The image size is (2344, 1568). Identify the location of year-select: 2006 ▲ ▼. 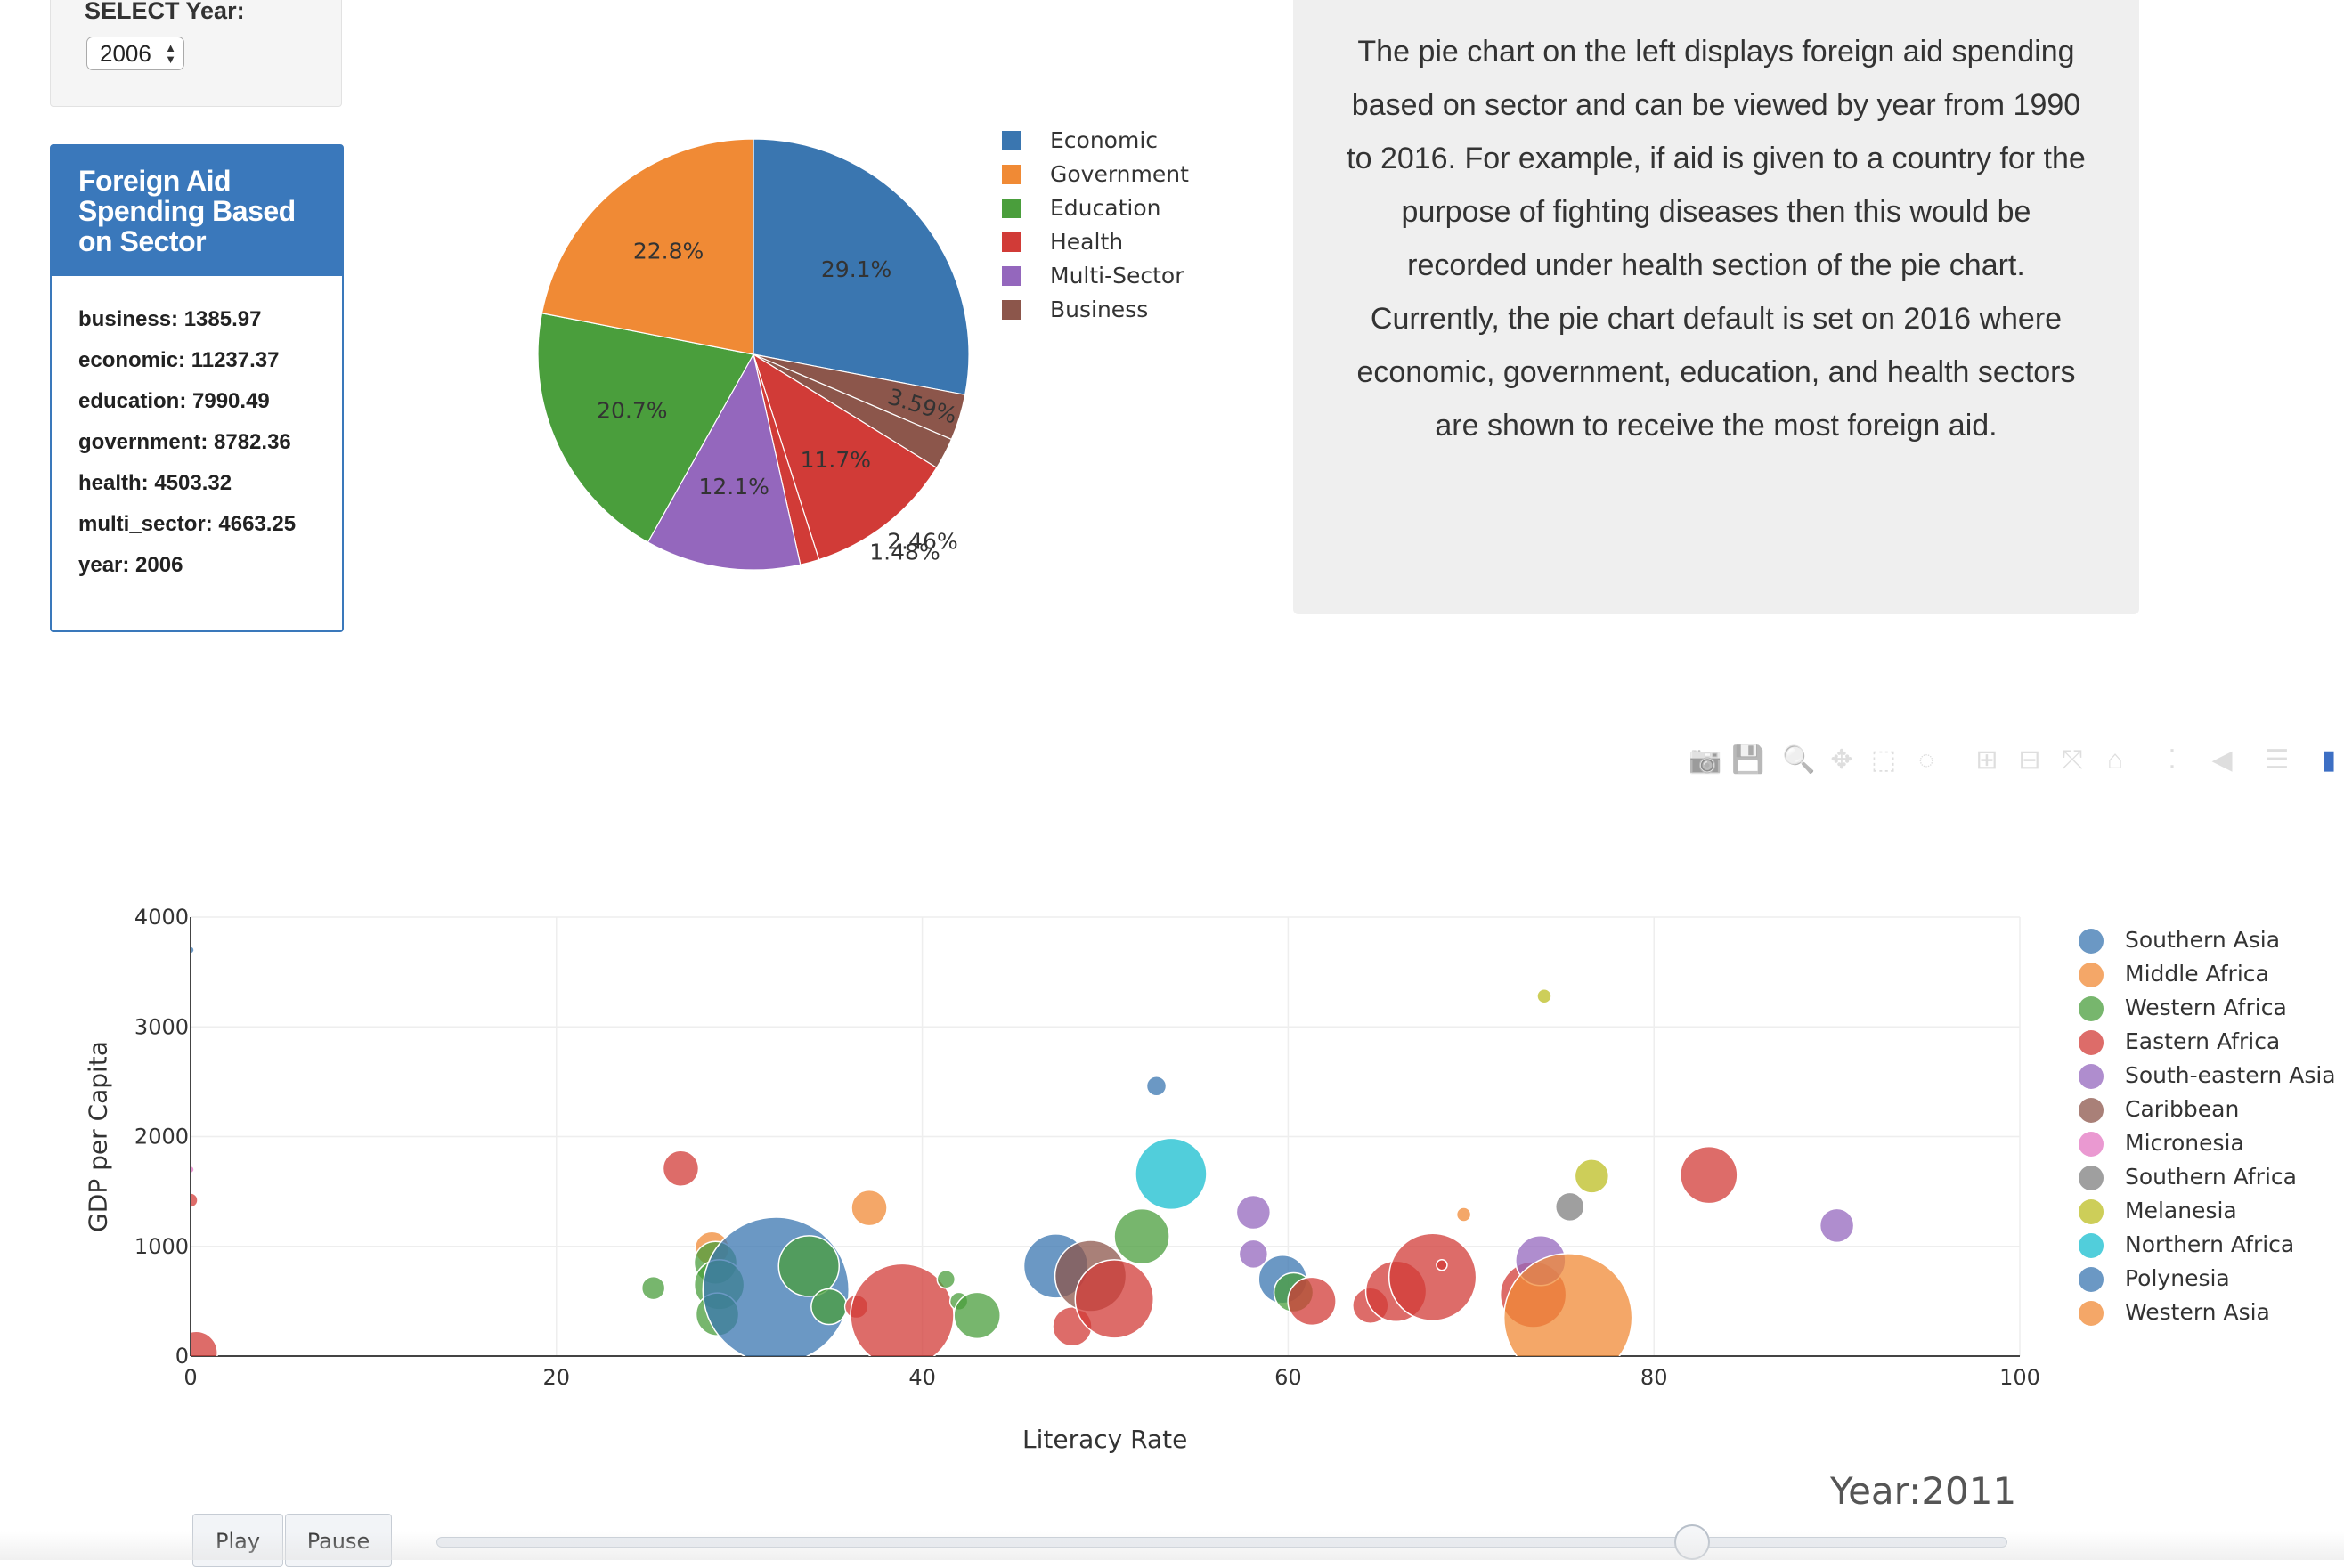
(135, 53).